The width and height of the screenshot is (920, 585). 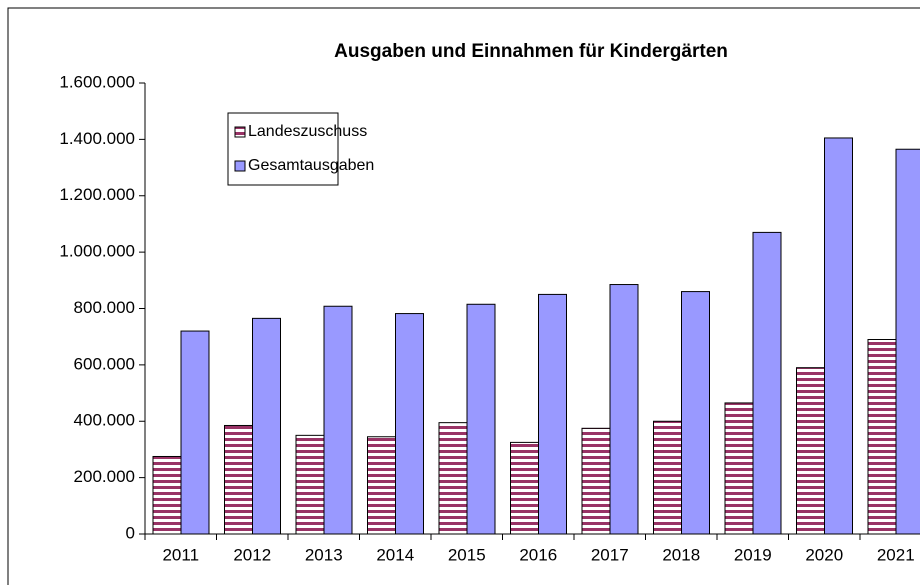 I want to click on legend-box, so click(x=283, y=149).